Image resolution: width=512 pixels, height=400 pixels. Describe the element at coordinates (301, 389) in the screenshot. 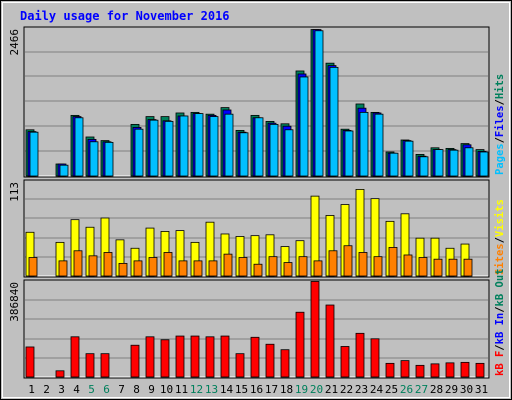

I see `day-label: 19` at that location.